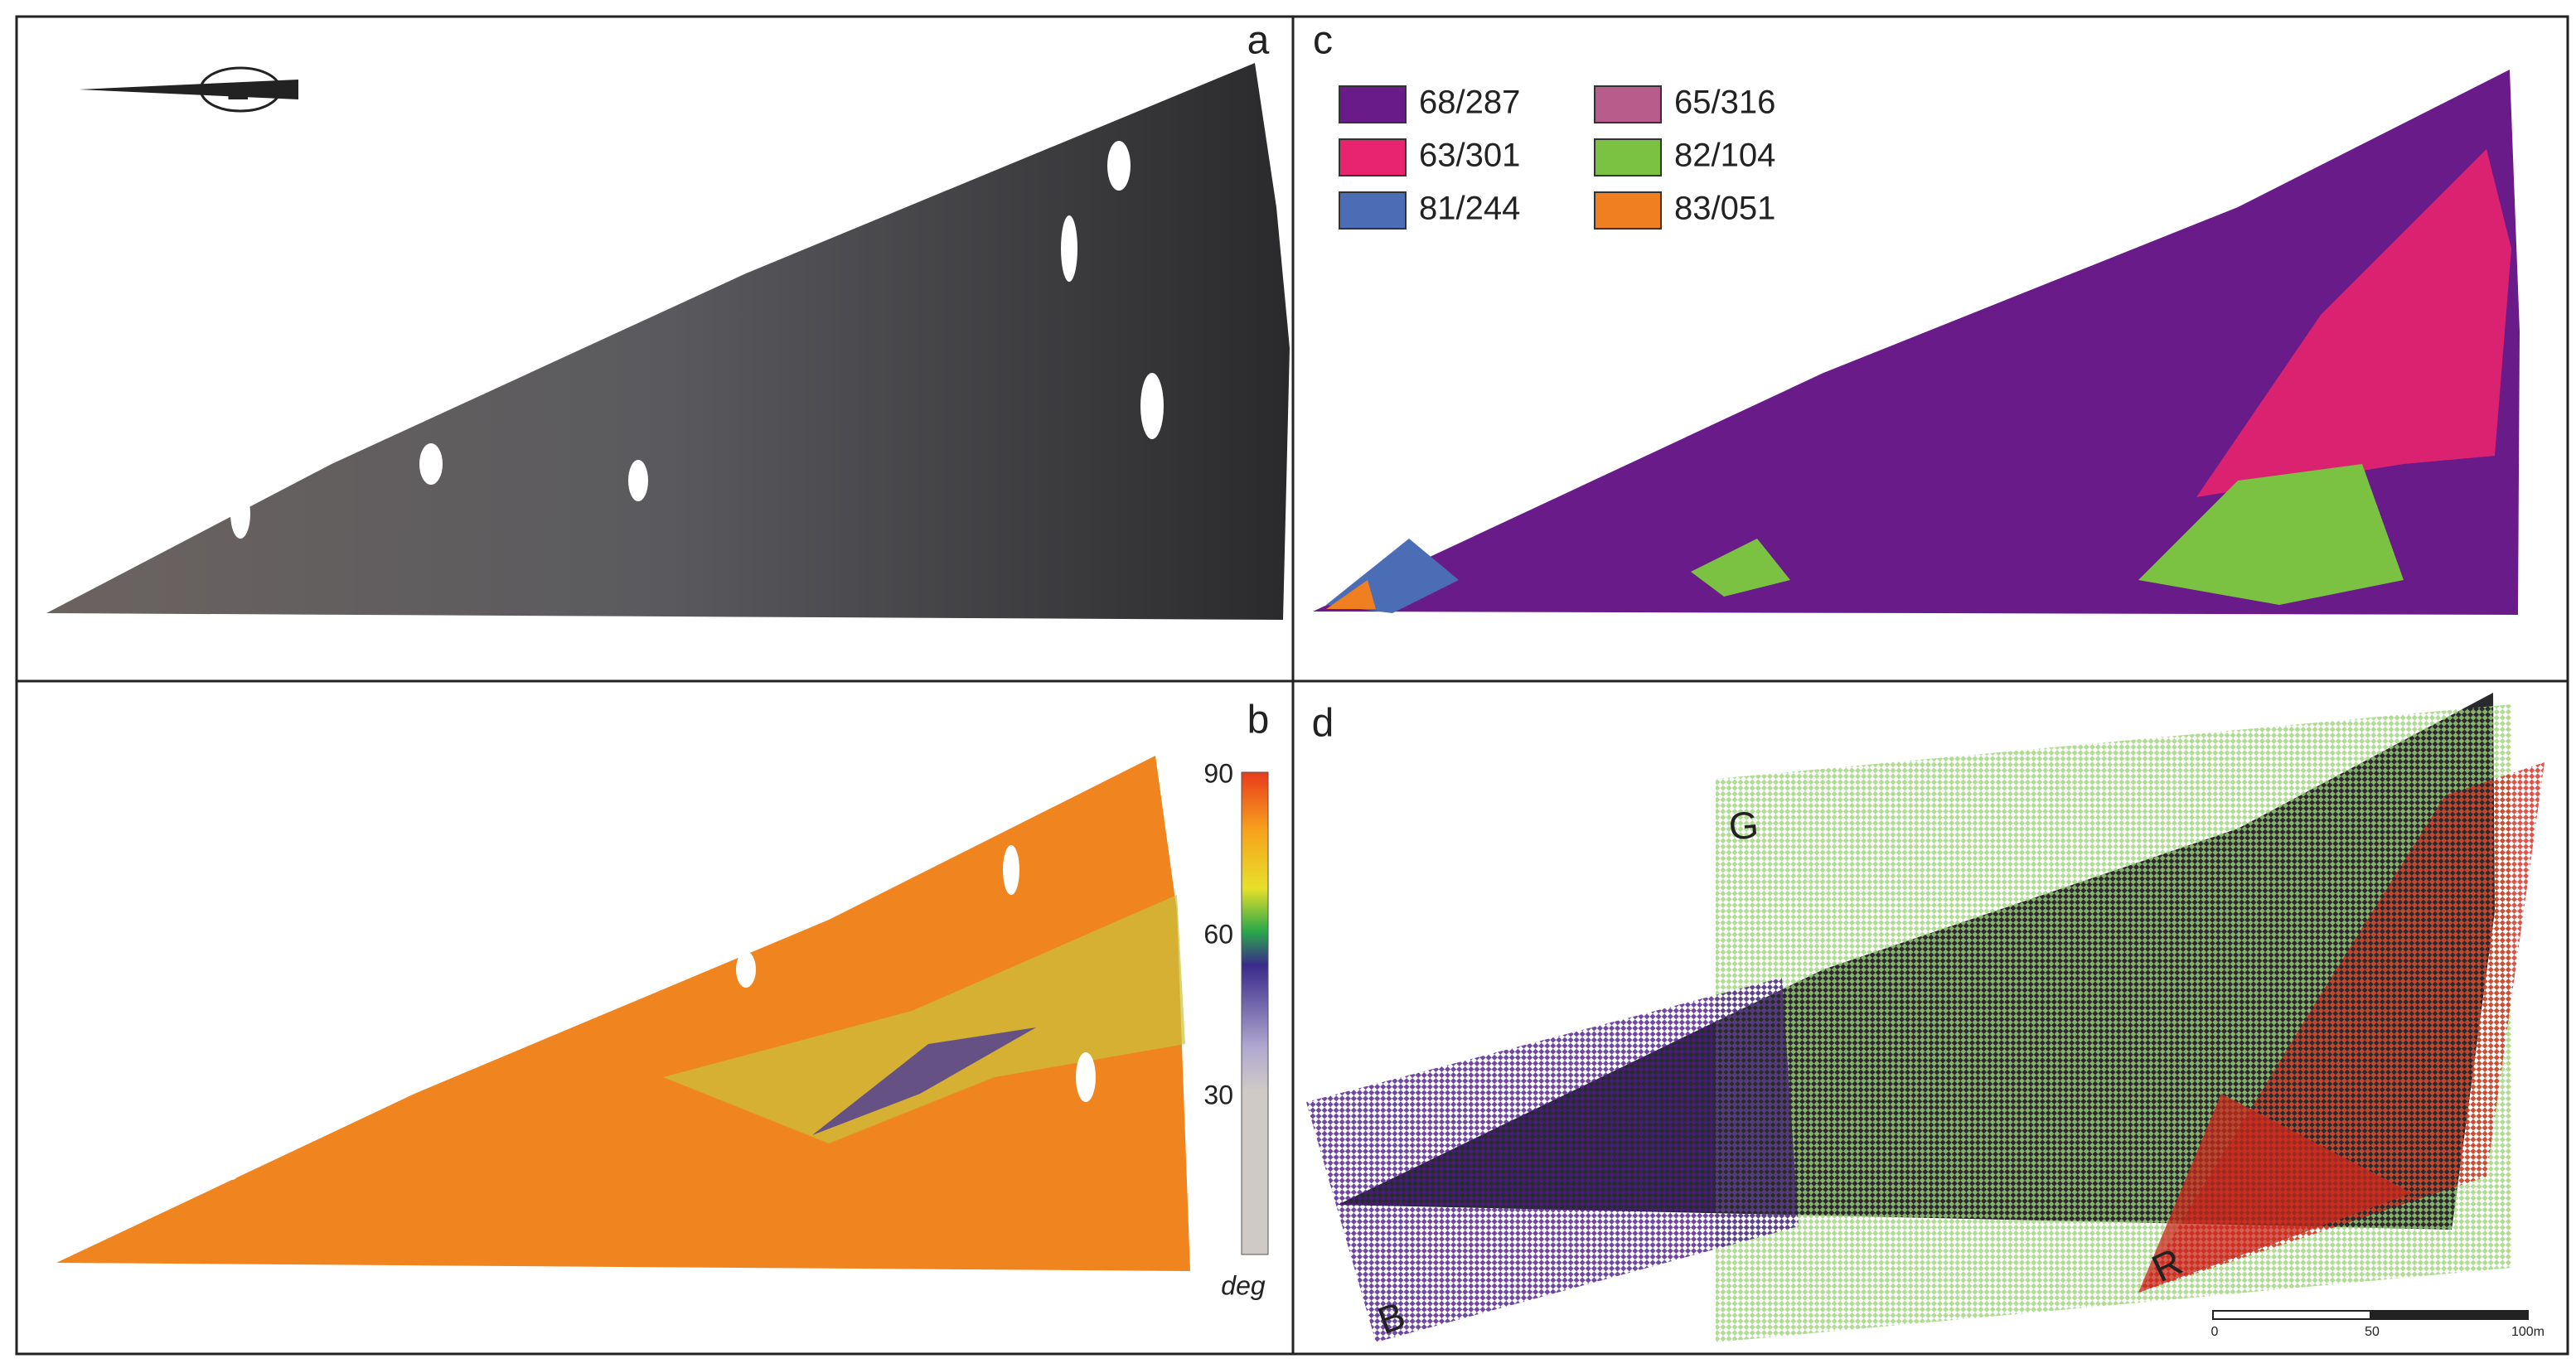  Describe the element at coordinates (1323, 724) in the screenshot. I see `panel-label: d` at that location.